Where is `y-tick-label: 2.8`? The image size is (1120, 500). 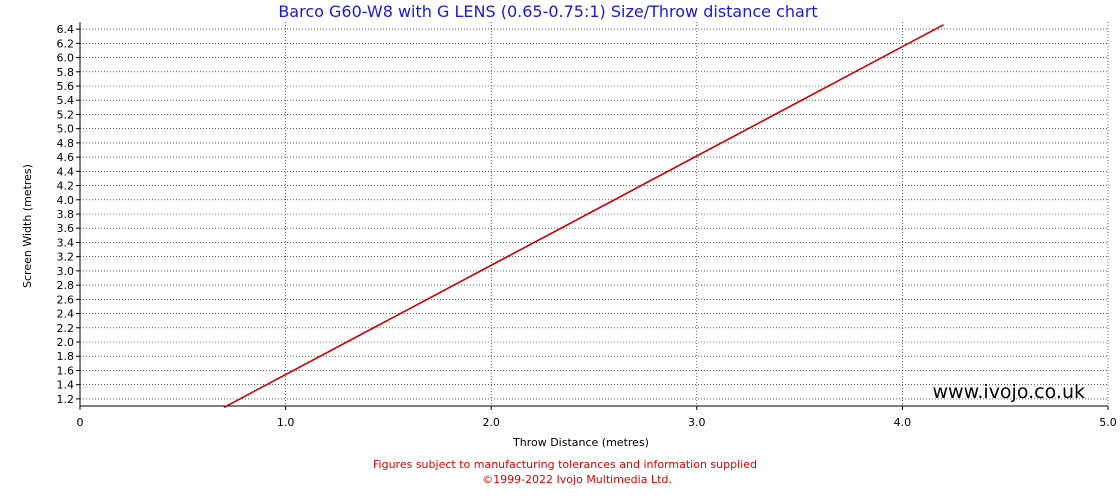
y-tick-label: 2.8 is located at coordinates (66, 285).